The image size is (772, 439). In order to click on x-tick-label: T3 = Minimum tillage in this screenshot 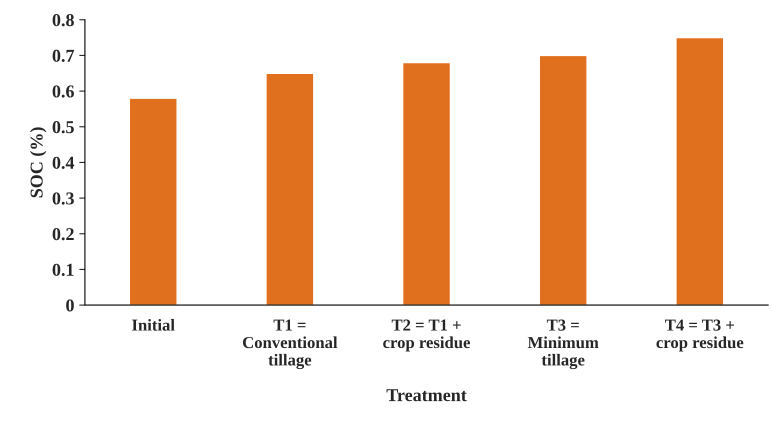, I will do `click(563, 345)`.